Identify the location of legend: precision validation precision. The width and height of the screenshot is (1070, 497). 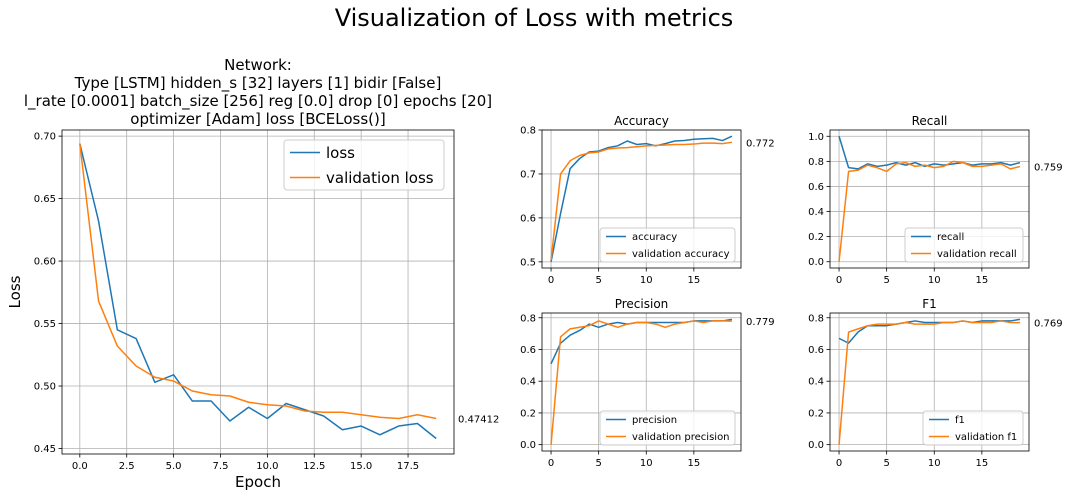
(667, 428).